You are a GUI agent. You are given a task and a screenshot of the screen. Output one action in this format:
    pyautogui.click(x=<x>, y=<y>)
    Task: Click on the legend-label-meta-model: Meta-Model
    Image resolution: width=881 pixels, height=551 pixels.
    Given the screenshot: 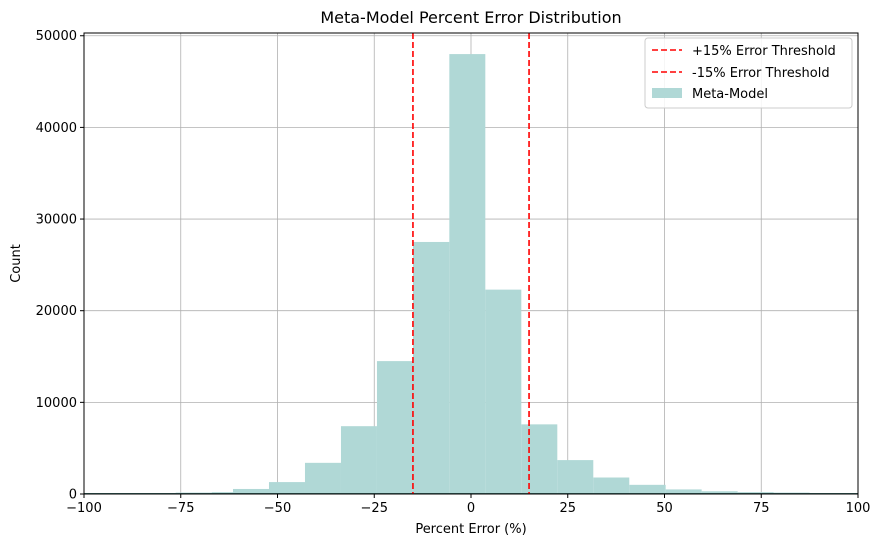 What is the action you would take?
    pyautogui.click(x=730, y=94)
    